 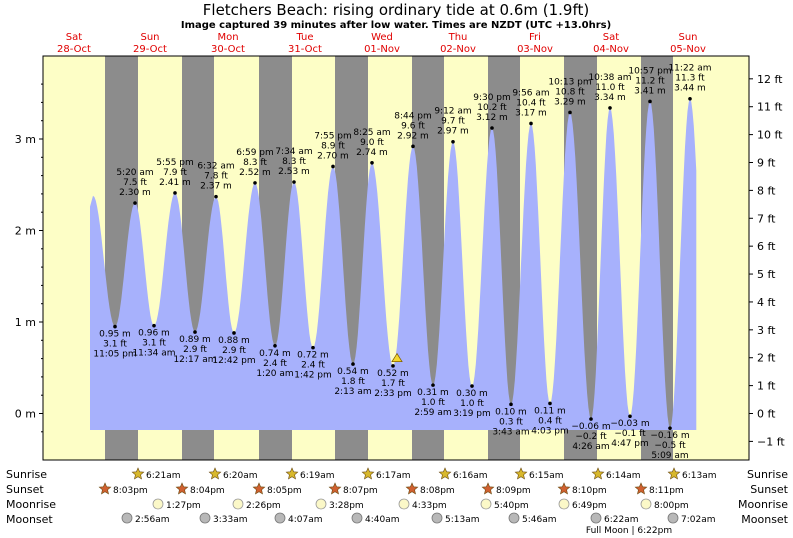 I want to click on high-time-label: 9:12 am, so click(x=452, y=112).